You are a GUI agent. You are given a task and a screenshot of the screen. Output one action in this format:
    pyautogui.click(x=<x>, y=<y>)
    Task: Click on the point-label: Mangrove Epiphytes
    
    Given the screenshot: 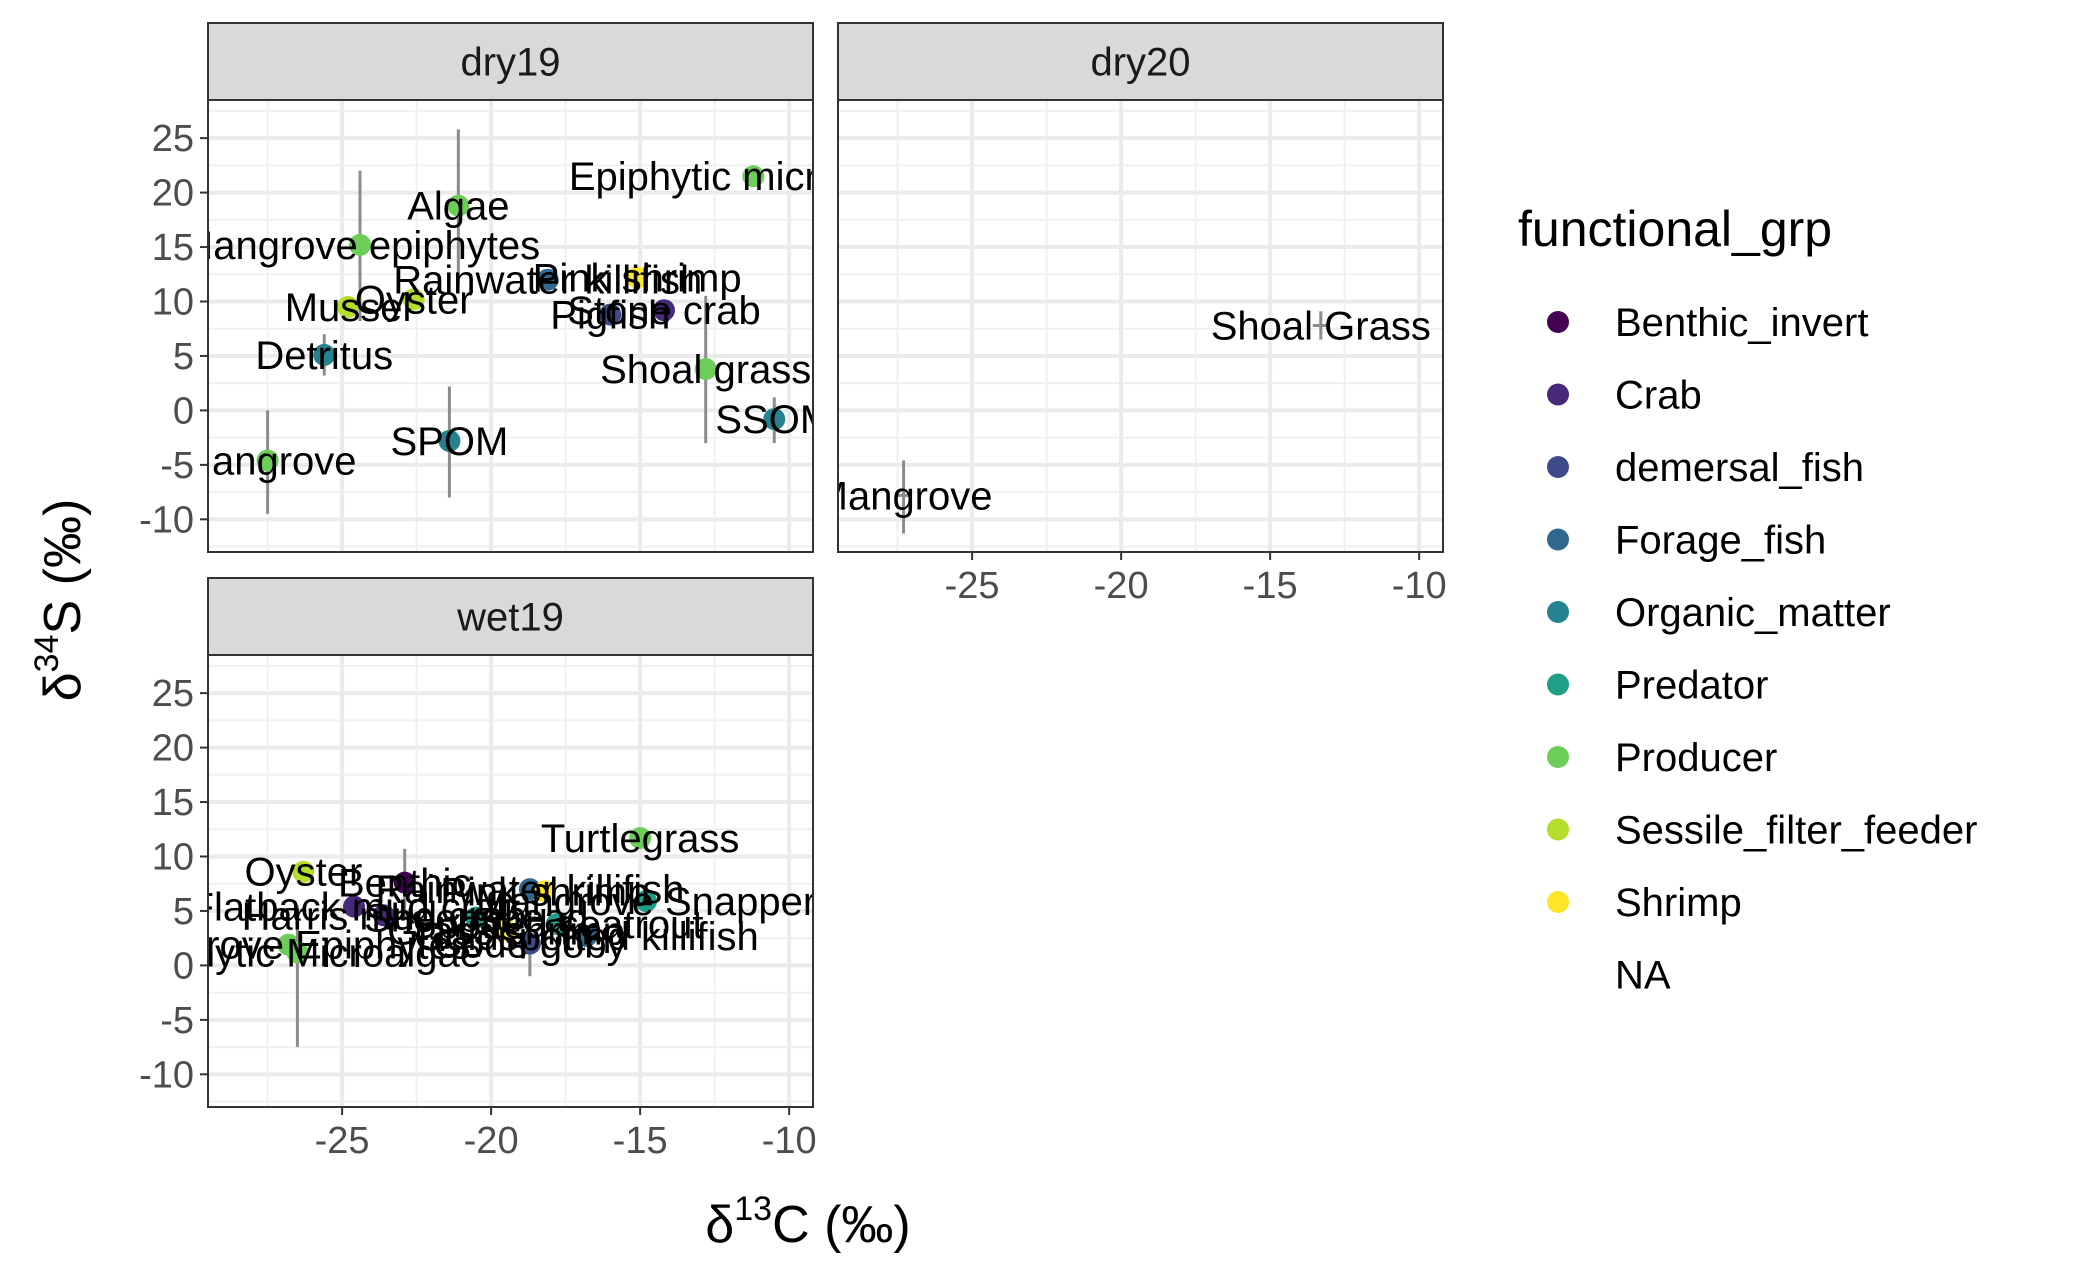 What is the action you would take?
    pyautogui.click(x=288, y=946)
    